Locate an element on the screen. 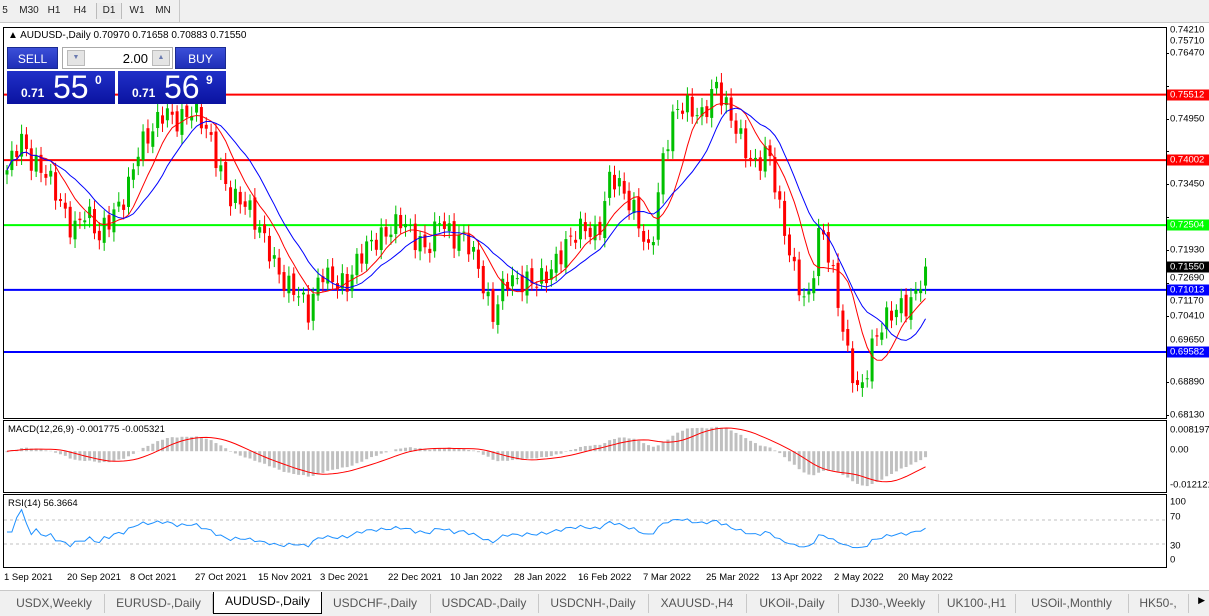 This screenshot has width=1209, height=616. chart-tab: USDCNH-,Daily is located at coordinates (593, 603).